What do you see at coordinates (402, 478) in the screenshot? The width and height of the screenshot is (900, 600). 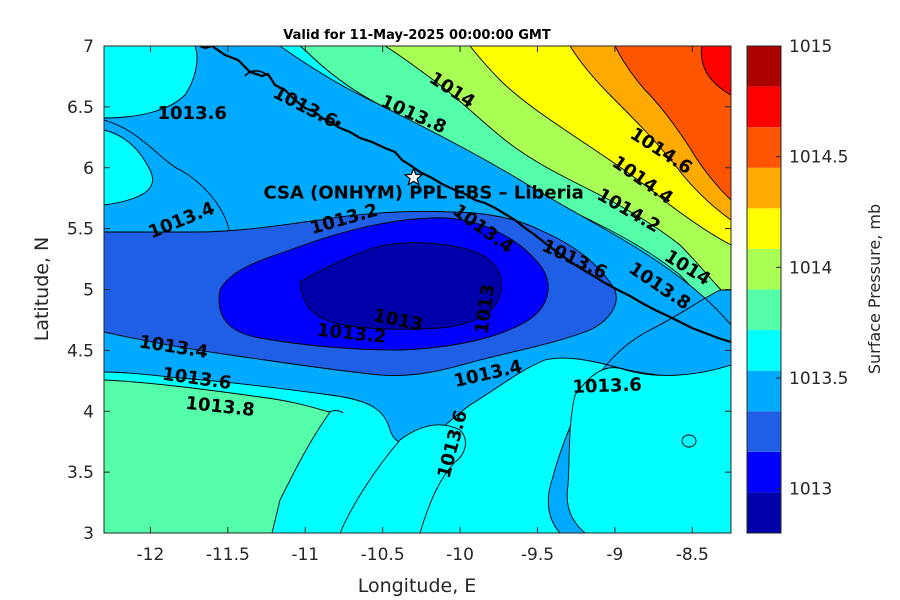 I see `band-1013.6-1013.8-south-tongue` at bounding box center [402, 478].